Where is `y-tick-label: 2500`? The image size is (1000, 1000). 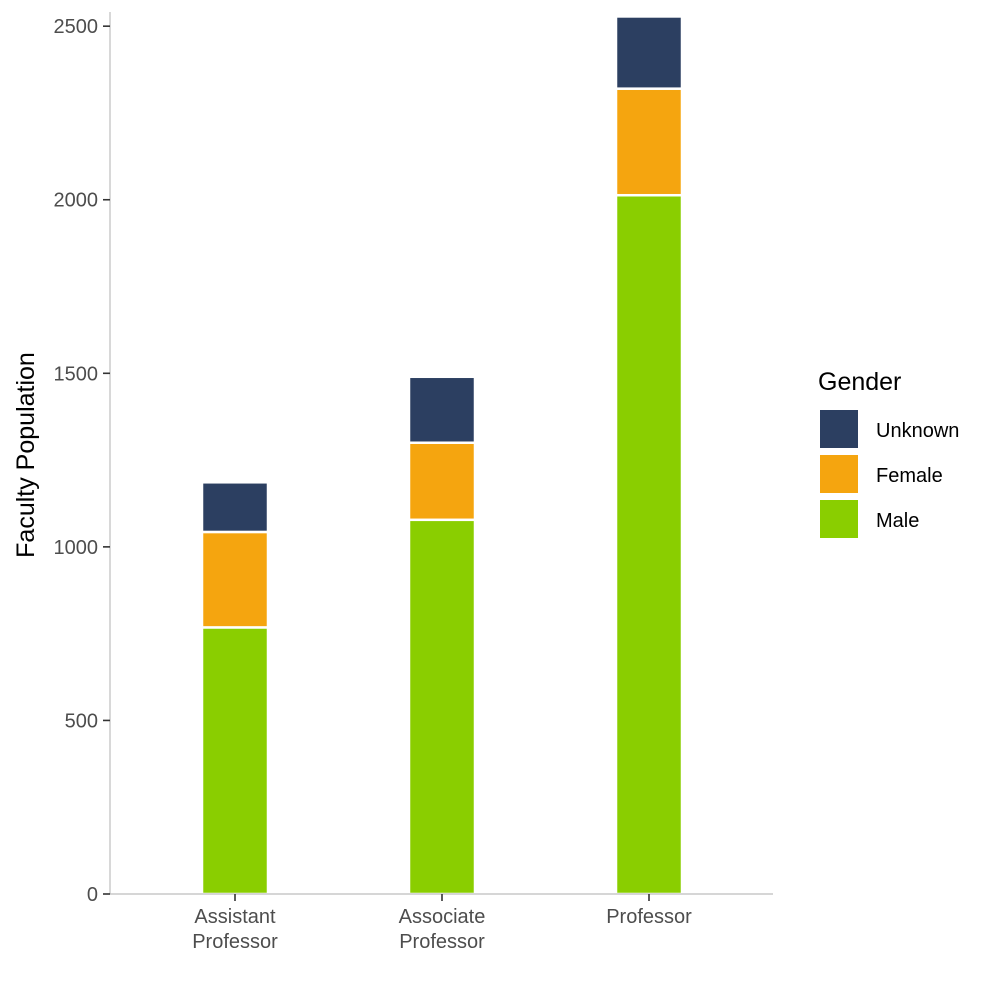 y-tick-label: 2500 is located at coordinates (76, 27).